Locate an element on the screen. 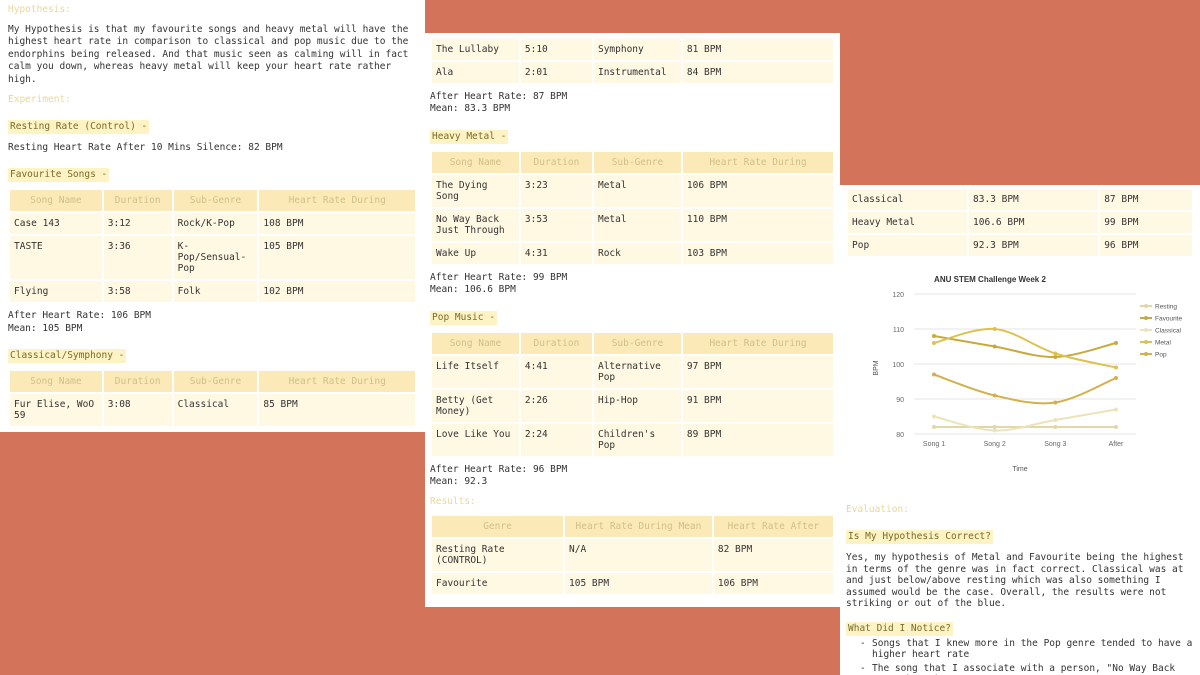 The width and height of the screenshot is (1200, 675). y-tick-label: 100 is located at coordinates (898, 365).